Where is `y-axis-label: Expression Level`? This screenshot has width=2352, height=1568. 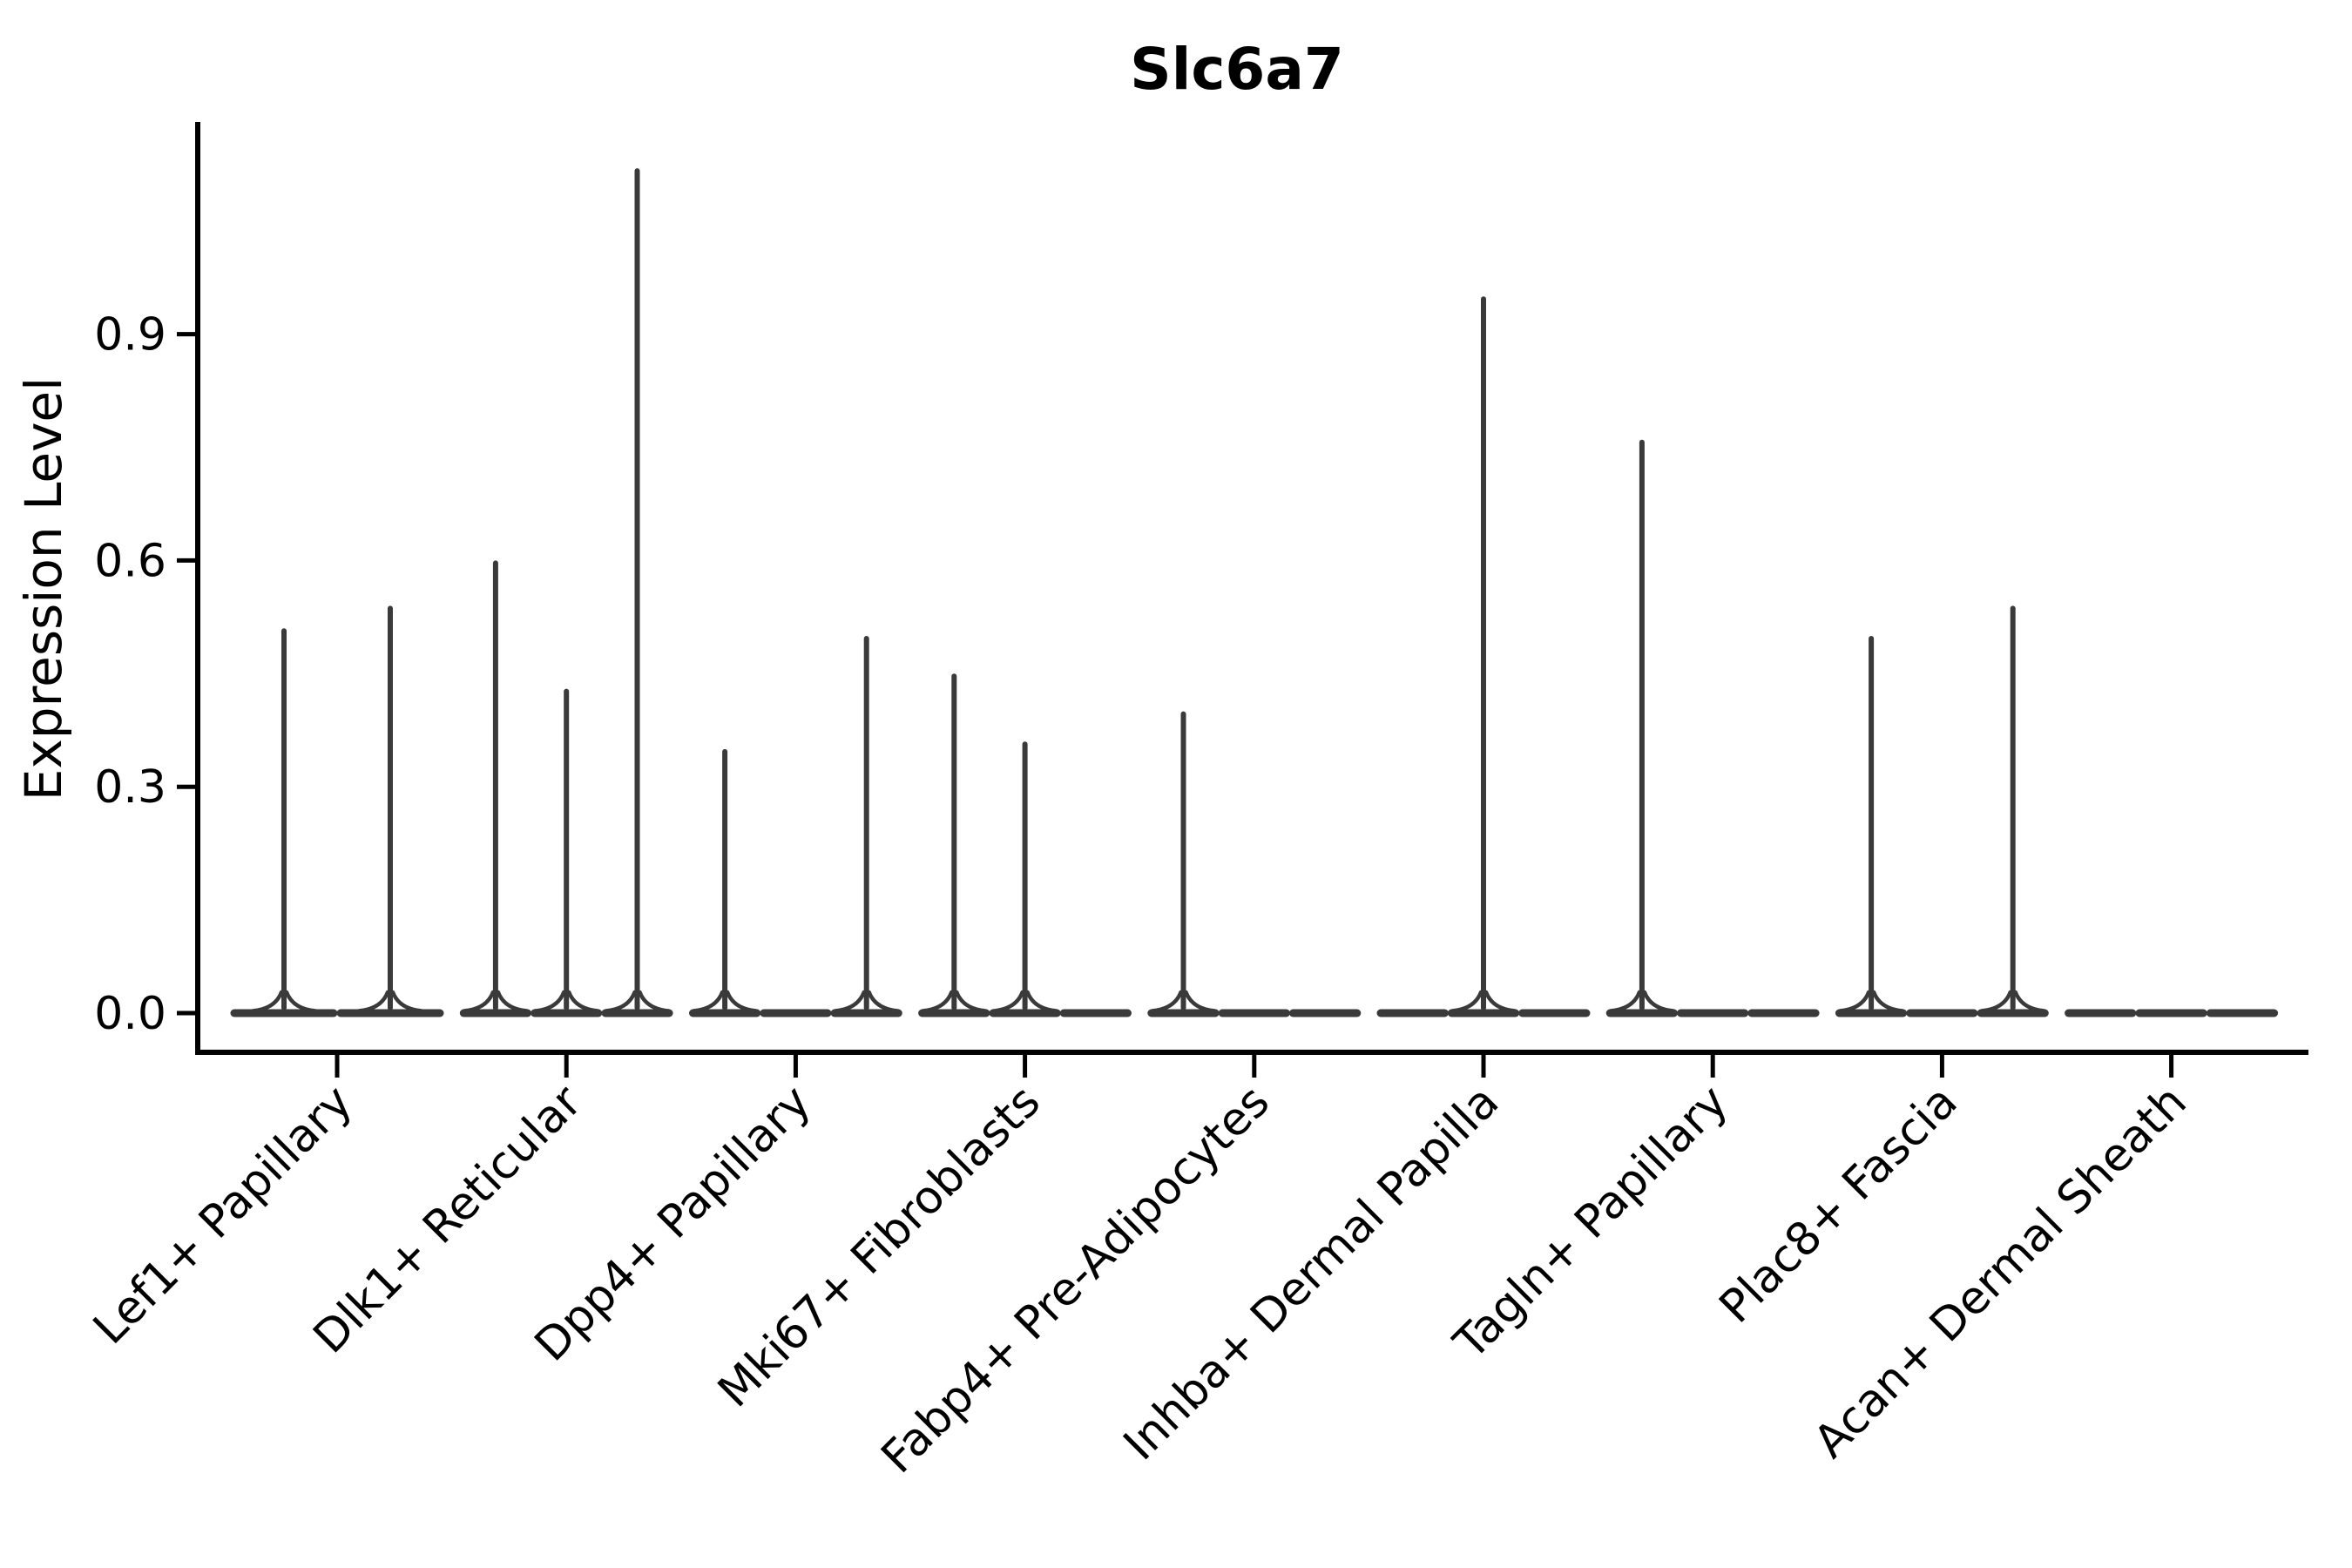 y-axis-label: Expression Level is located at coordinates (44, 589).